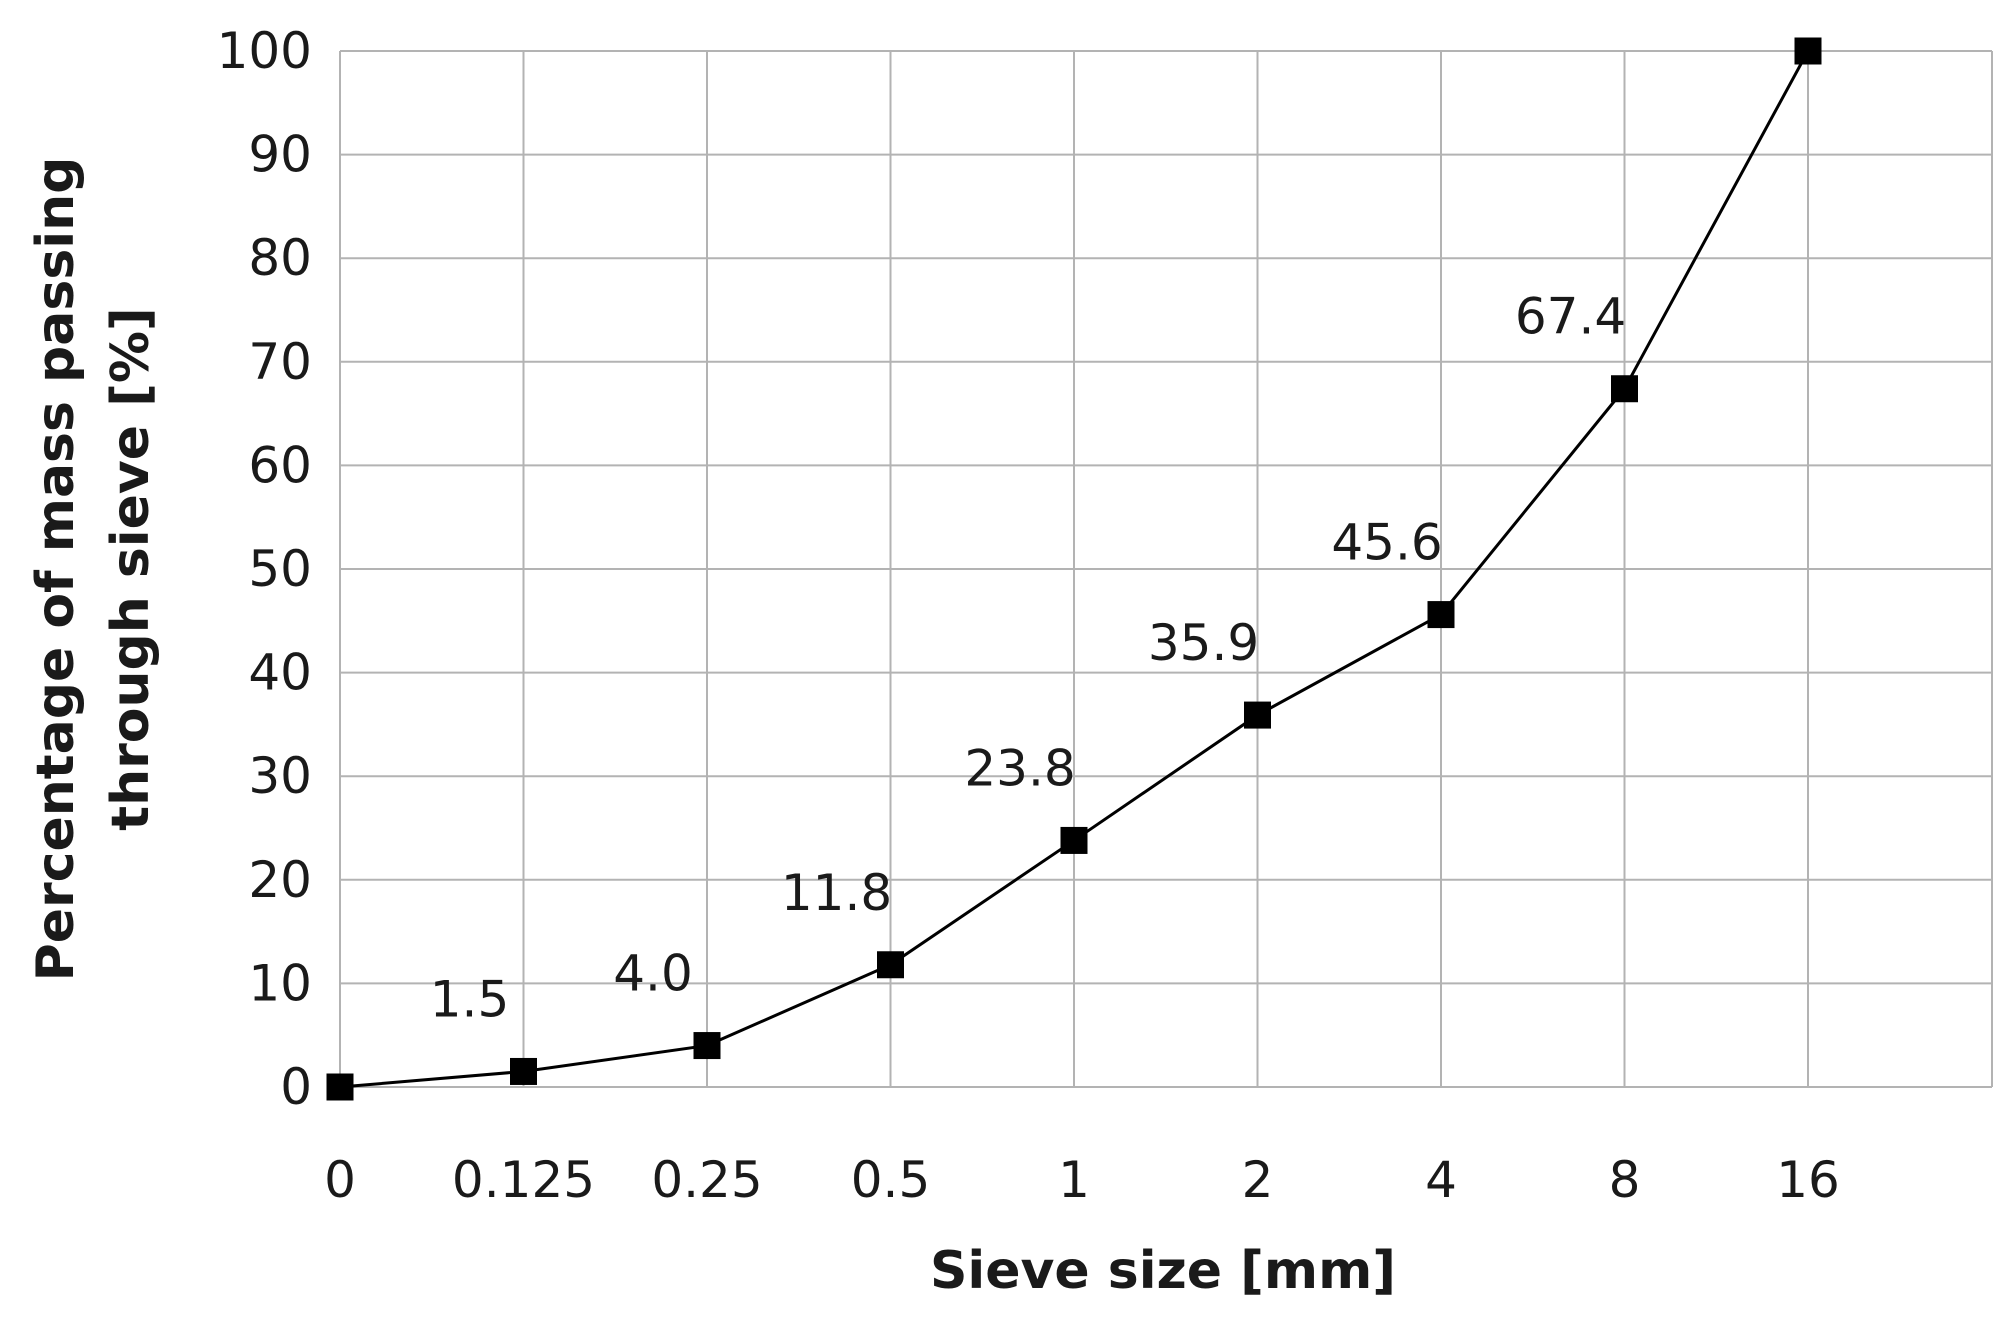  What do you see at coordinates (280, 880) in the screenshot?
I see `y-tick-label: 20` at bounding box center [280, 880].